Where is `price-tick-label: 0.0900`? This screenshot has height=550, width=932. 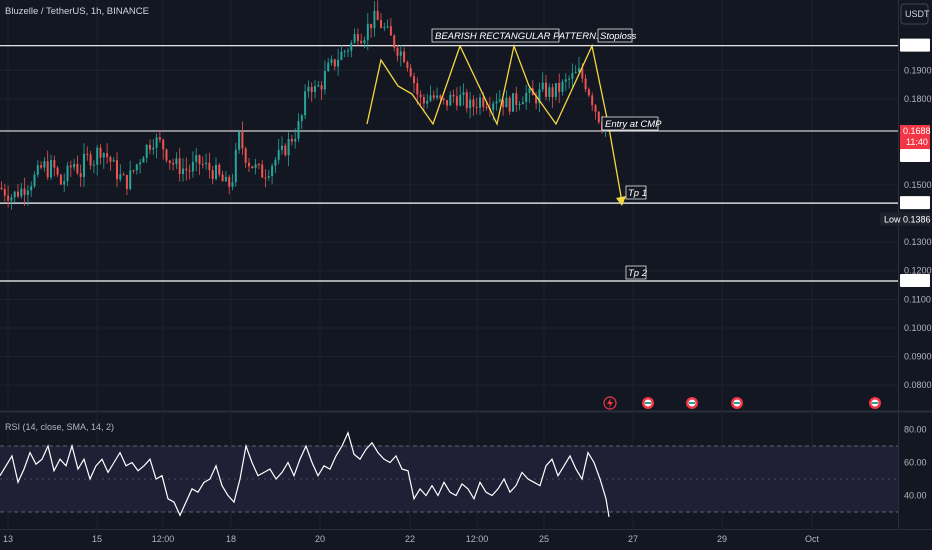 price-tick-label: 0.0900 is located at coordinates (918, 357).